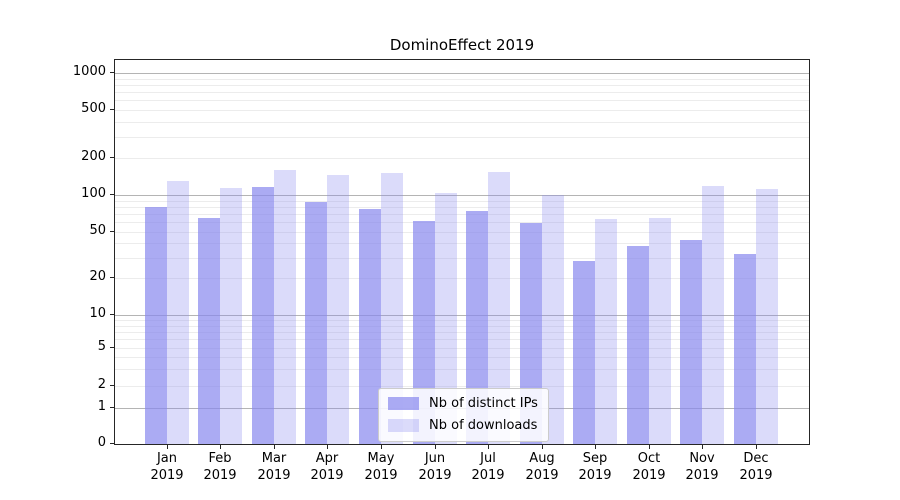  What do you see at coordinates (477, 327) in the screenshot?
I see `bar-jul-distinct-ips` at bounding box center [477, 327].